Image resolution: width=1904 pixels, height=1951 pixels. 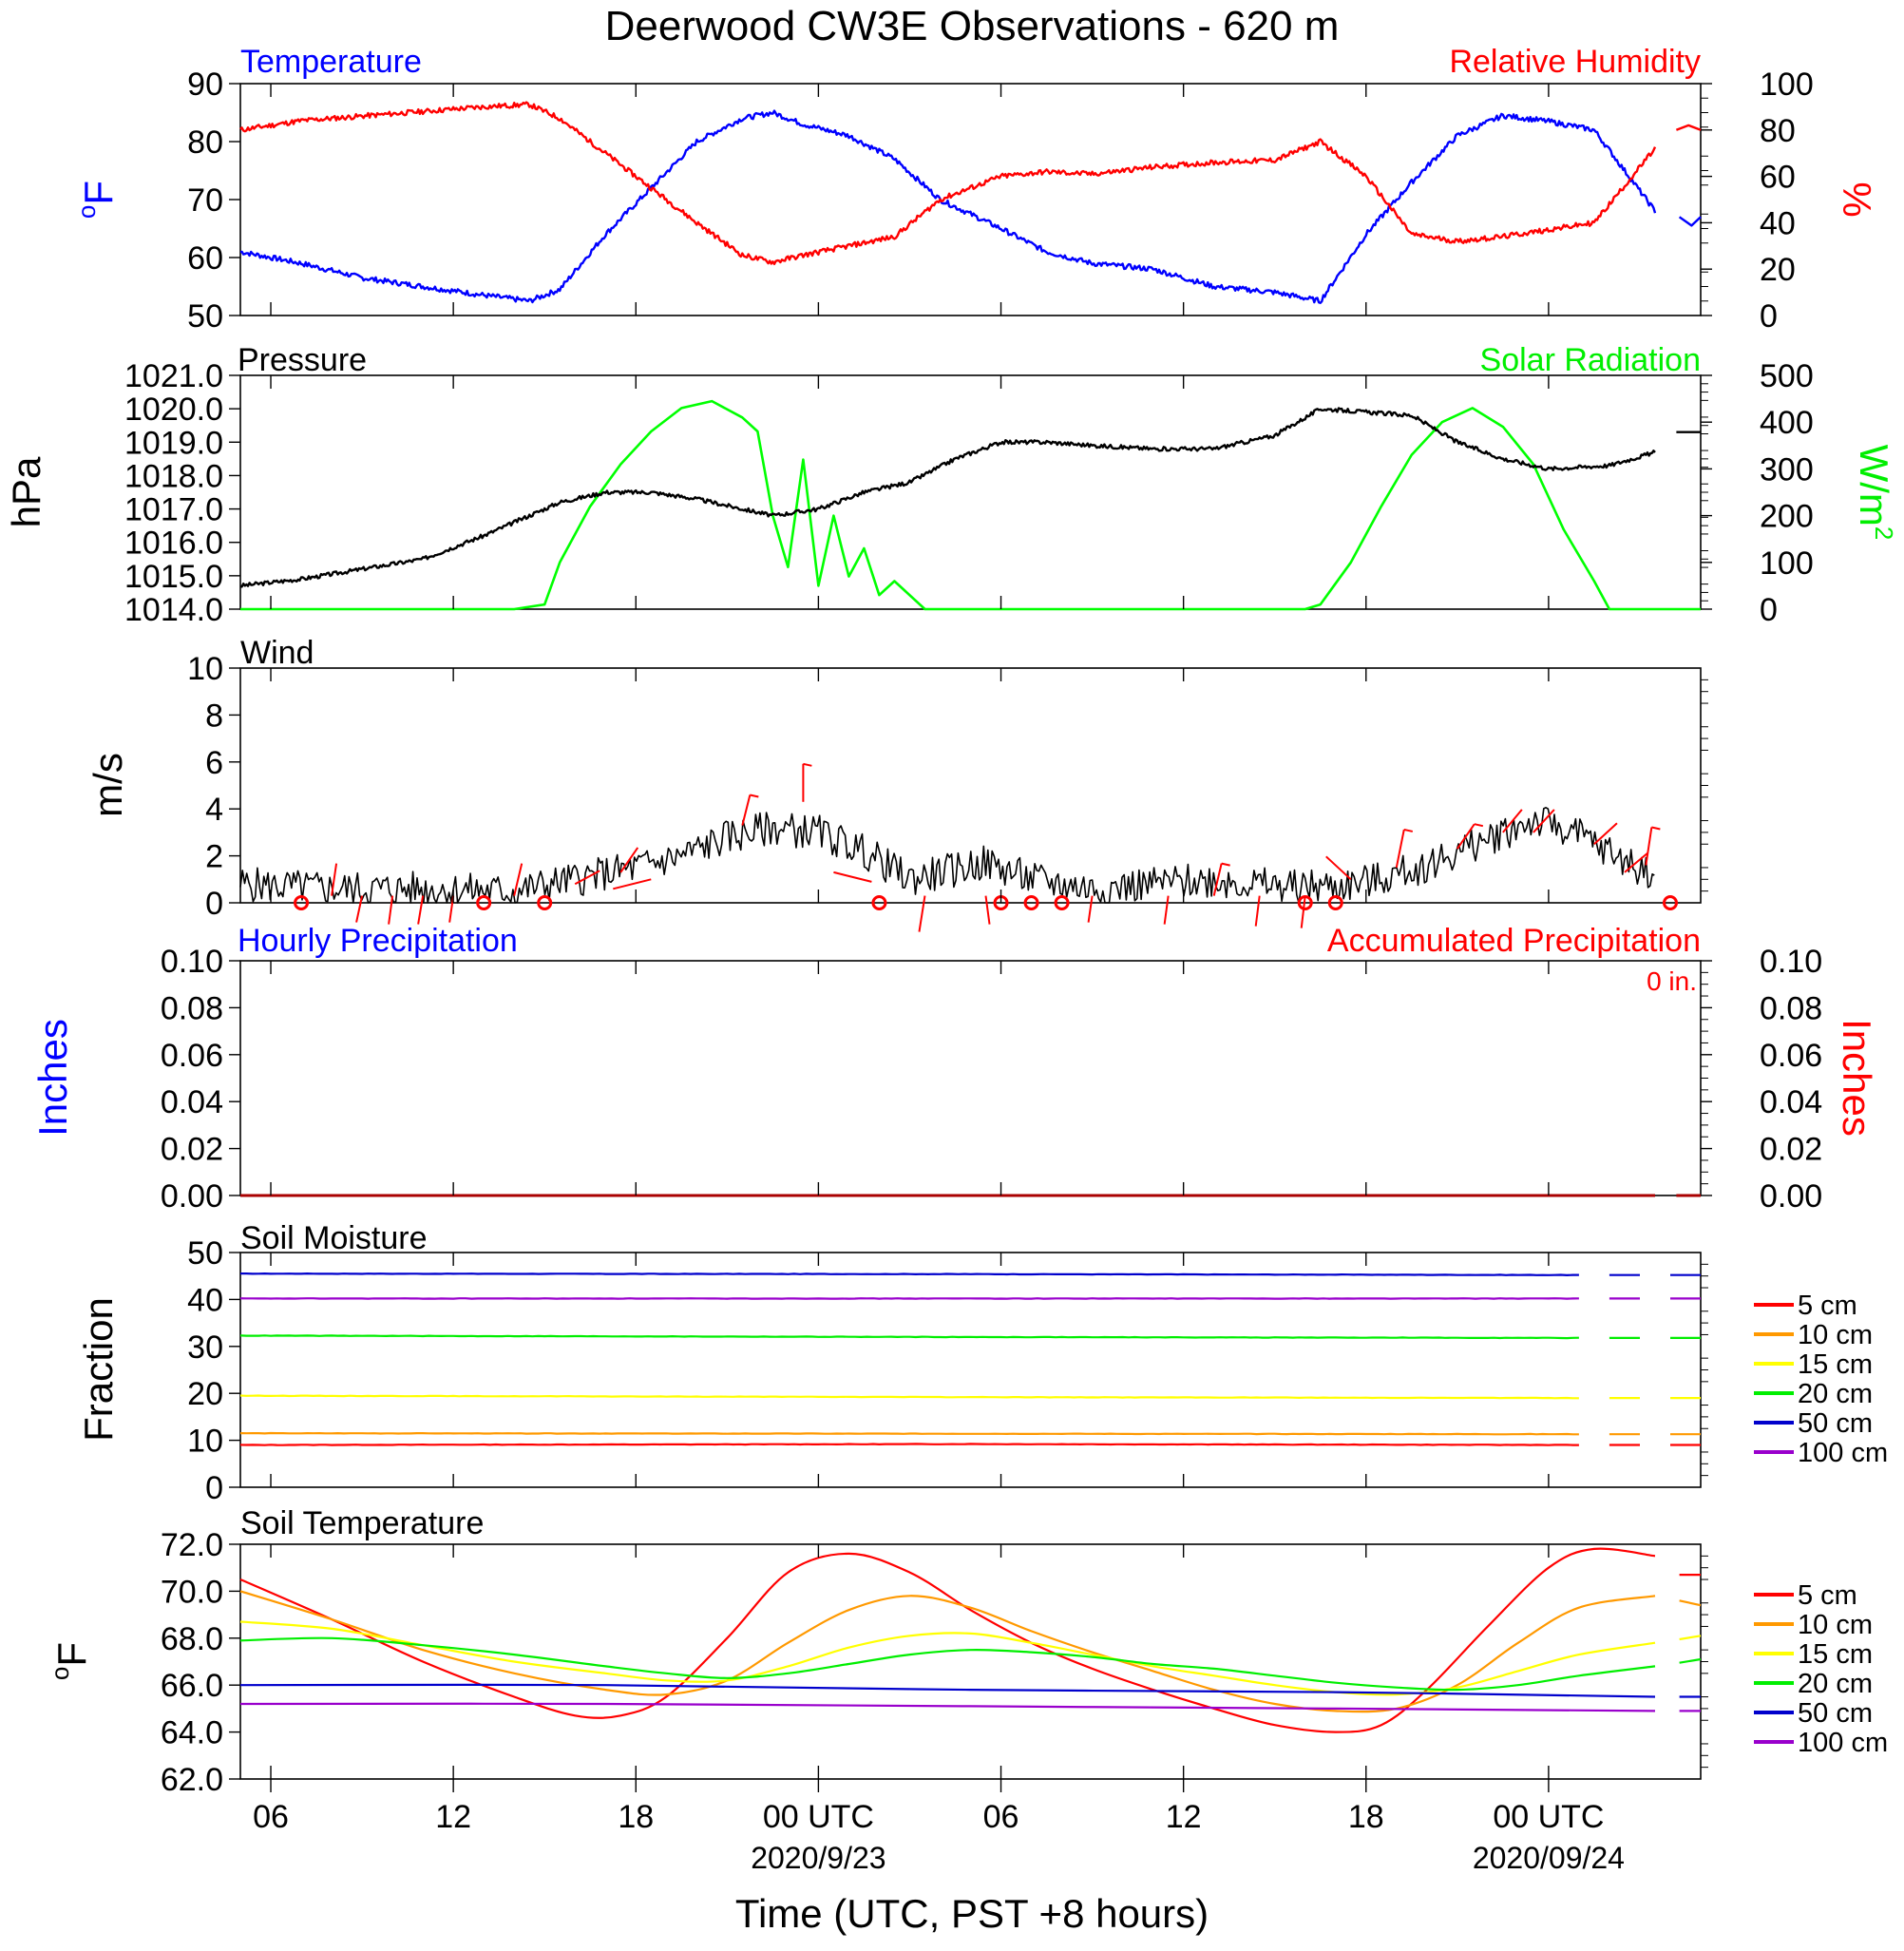 I want to click on soil-moisture-axis-tick-label: 0, so click(x=214, y=1488).